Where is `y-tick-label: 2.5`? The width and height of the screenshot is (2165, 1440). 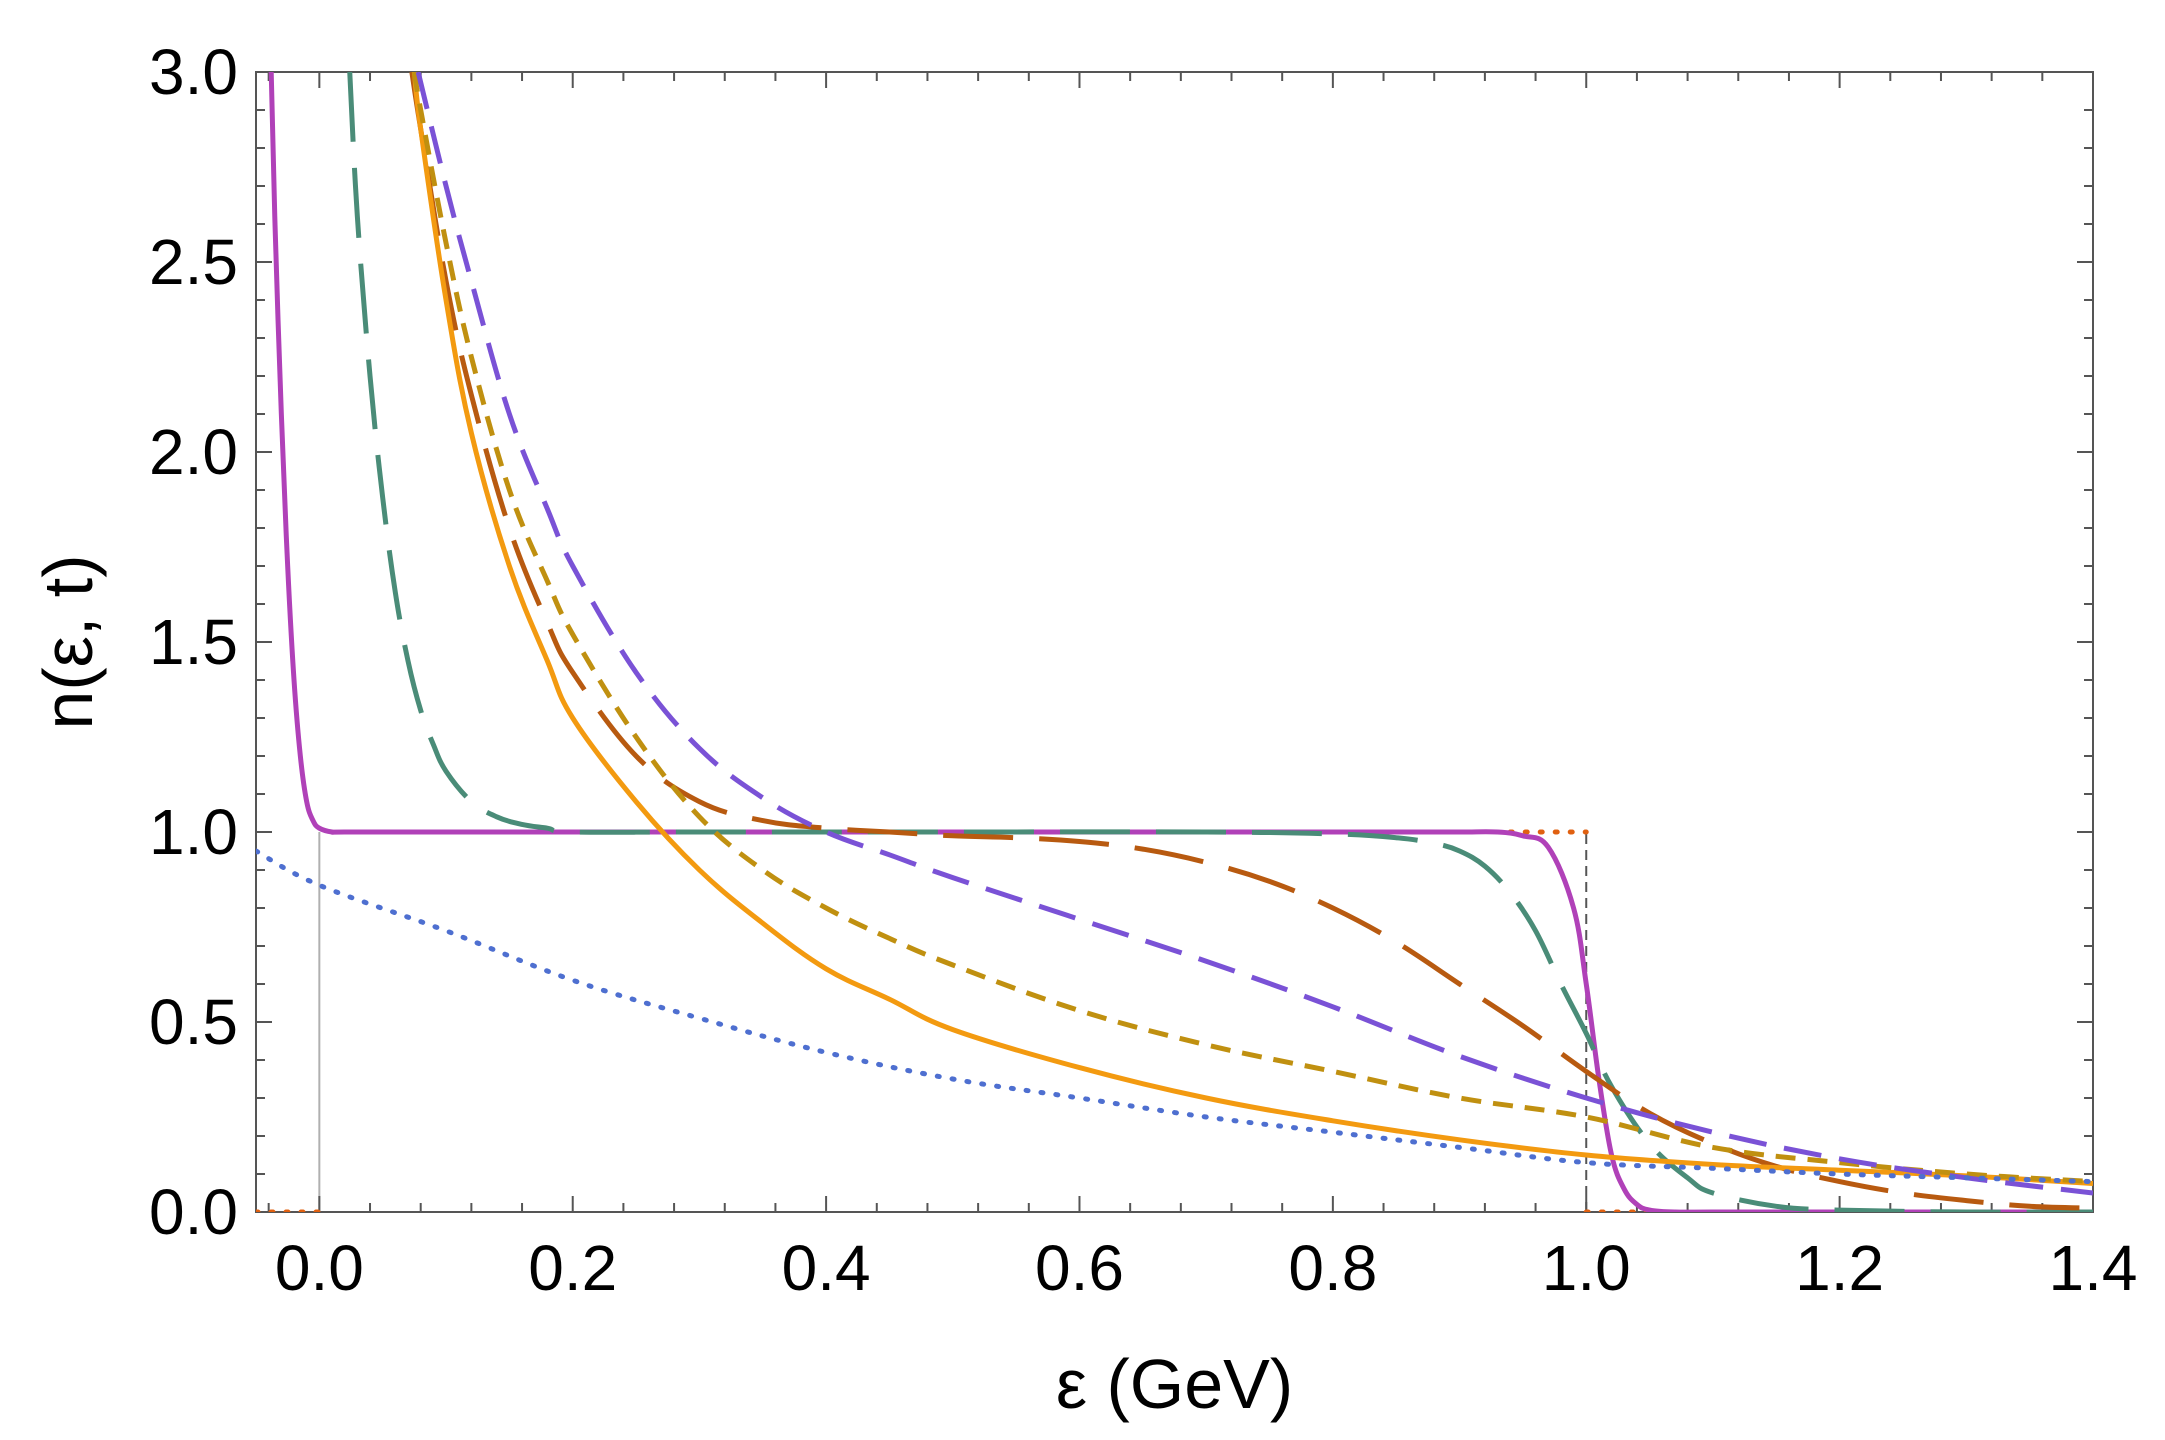
y-tick-label: 2.5 is located at coordinates (193, 262).